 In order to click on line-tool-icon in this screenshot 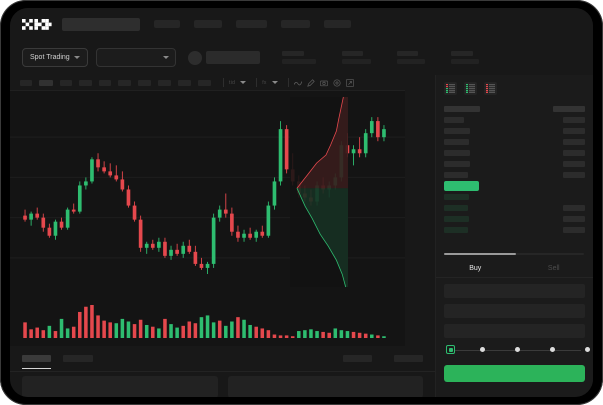, I will do `click(297, 83)`.